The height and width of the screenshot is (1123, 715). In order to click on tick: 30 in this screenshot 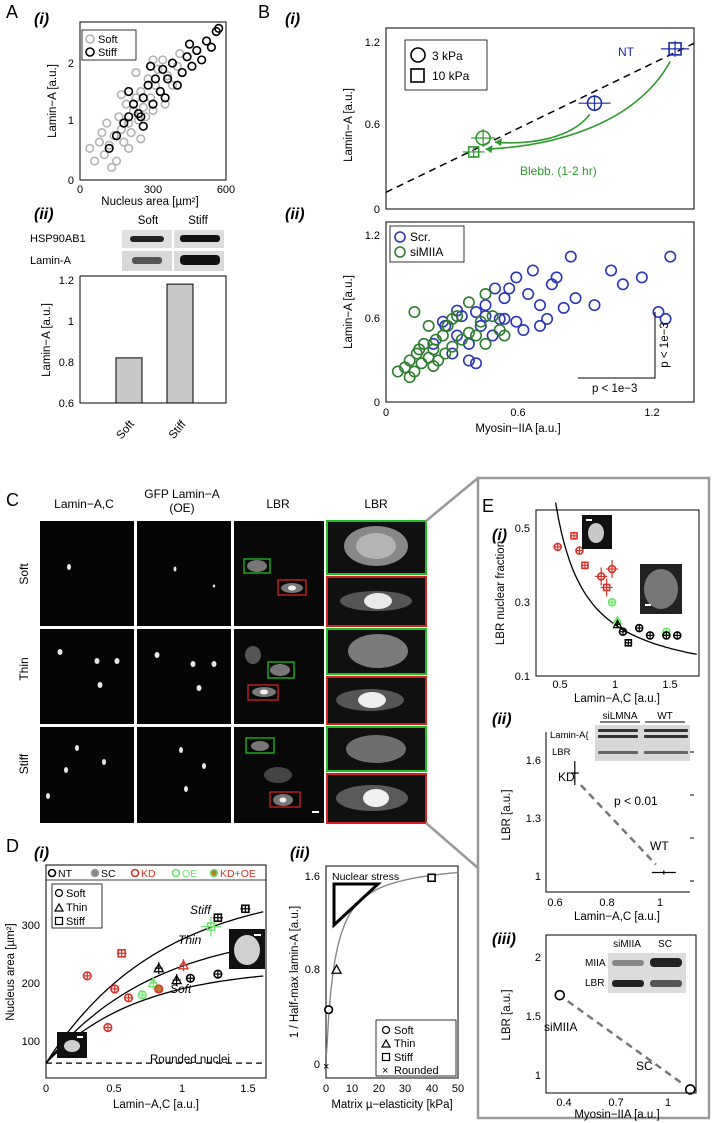, I will do `click(405, 1089)`.